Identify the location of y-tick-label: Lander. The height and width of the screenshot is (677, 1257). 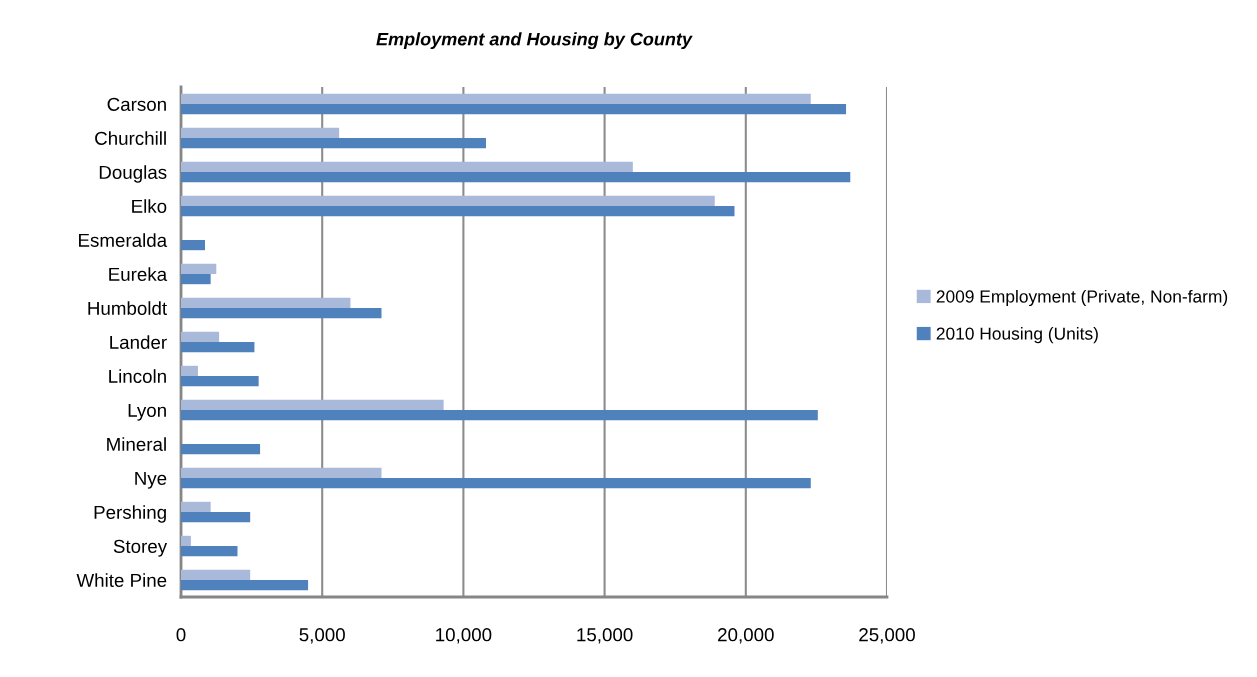
(138, 342).